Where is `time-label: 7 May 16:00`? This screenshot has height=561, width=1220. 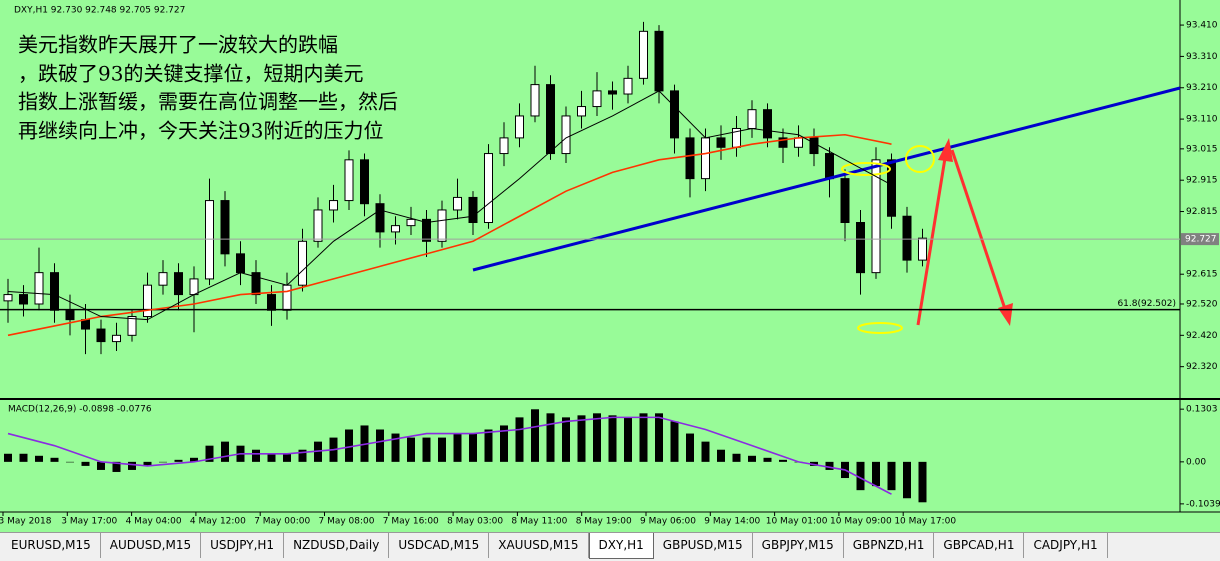
time-label: 7 May 16:00 is located at coordinates (411, 522).